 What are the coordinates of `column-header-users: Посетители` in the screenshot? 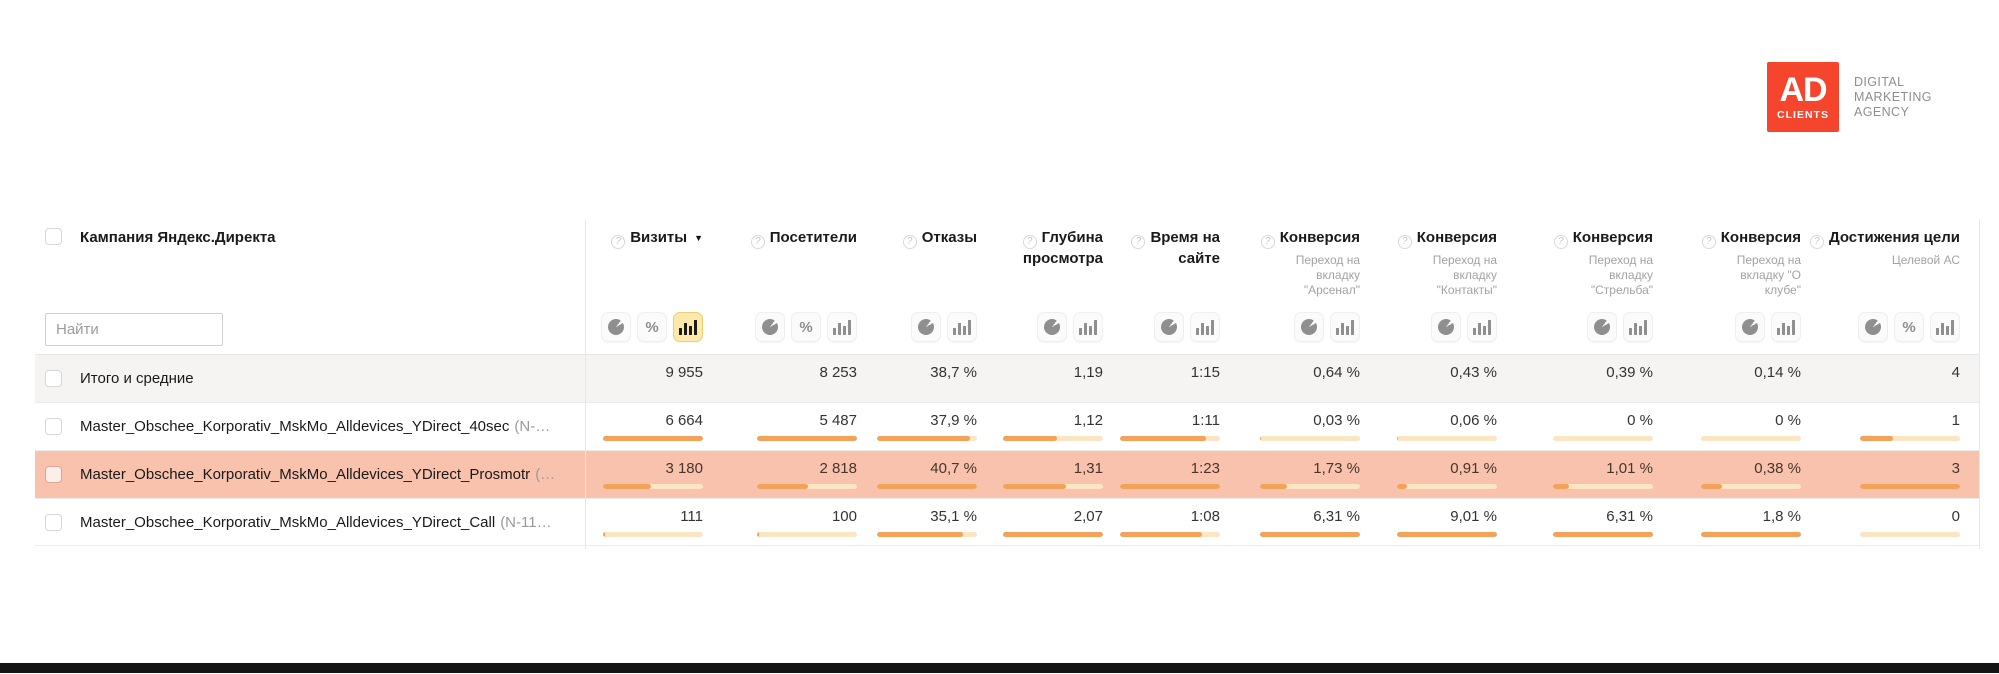 It's located at (780, 260).